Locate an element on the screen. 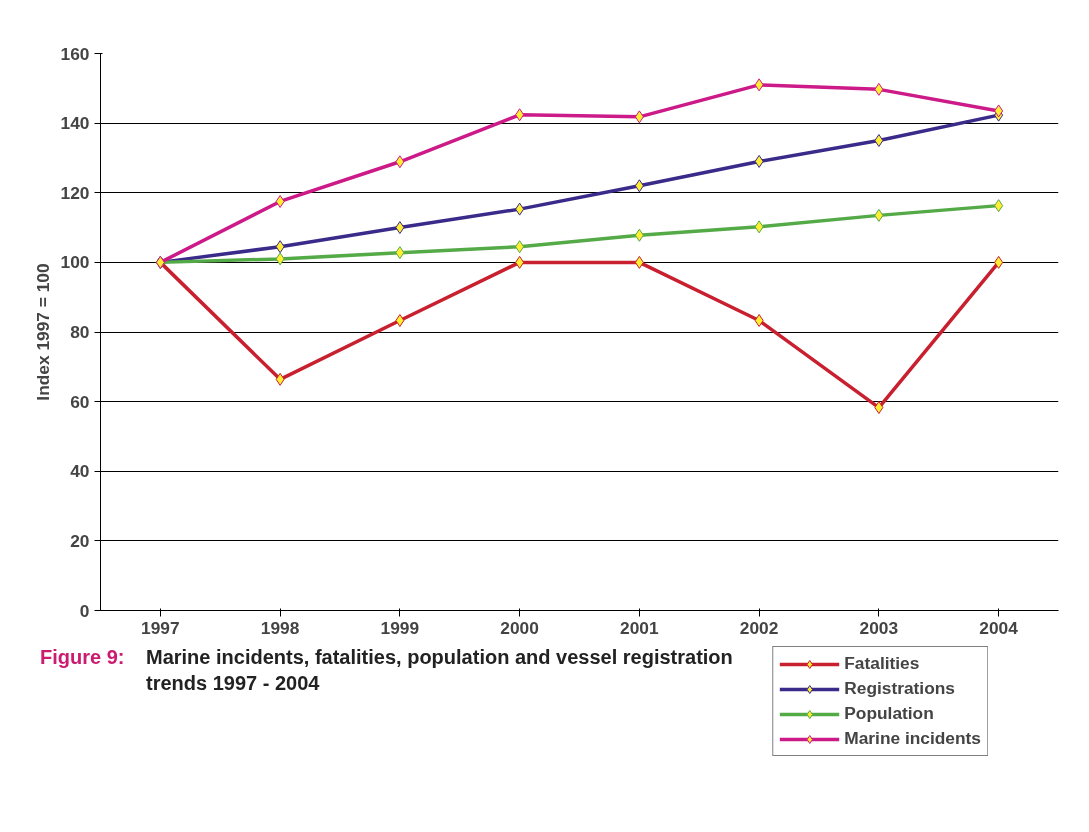 This screenshot has height=832, width=1089. y-tick-label: 60 is located at coordinates (80, 401).